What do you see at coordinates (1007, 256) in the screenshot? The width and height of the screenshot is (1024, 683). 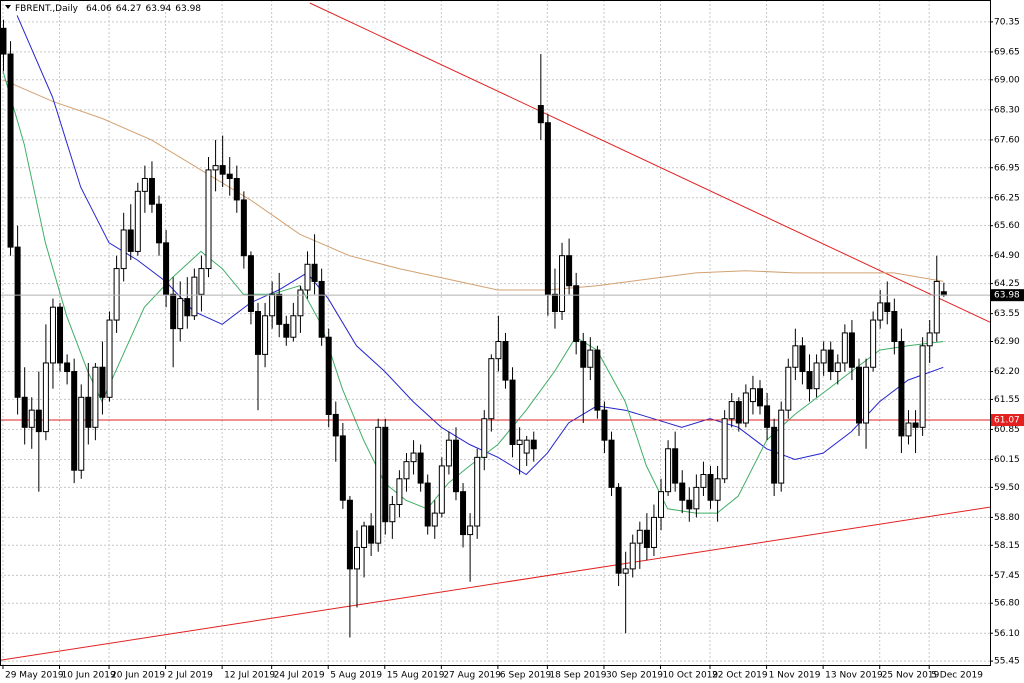 I see `y-tick-label: 64.90` at bounding box center [1007, 256].